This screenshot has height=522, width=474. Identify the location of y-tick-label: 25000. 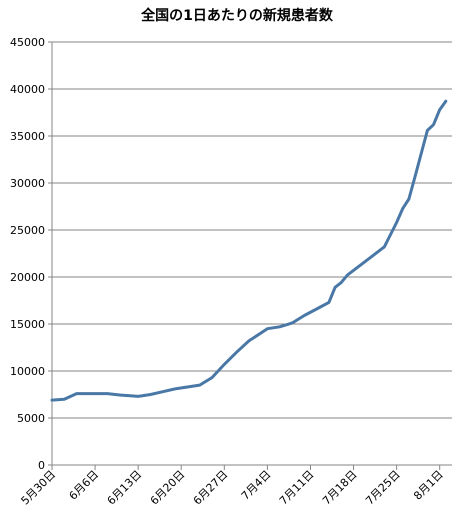
(27, 230).